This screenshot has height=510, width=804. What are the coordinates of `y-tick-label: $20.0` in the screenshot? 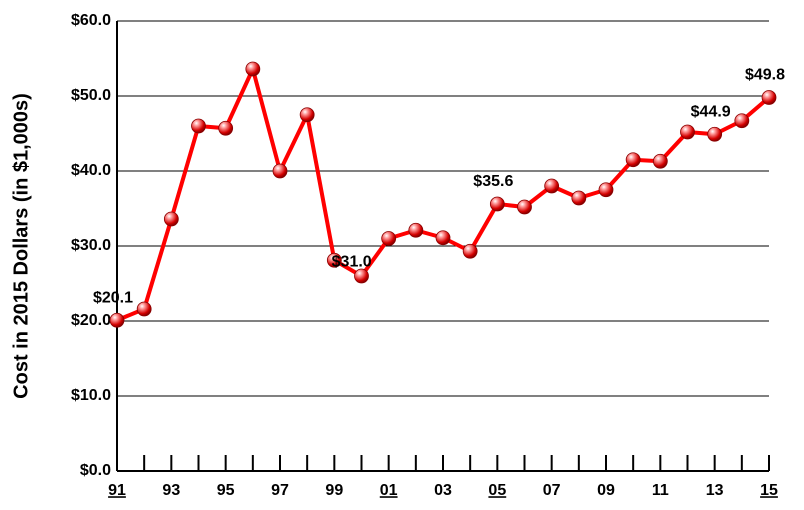 It's located at (91, 320).